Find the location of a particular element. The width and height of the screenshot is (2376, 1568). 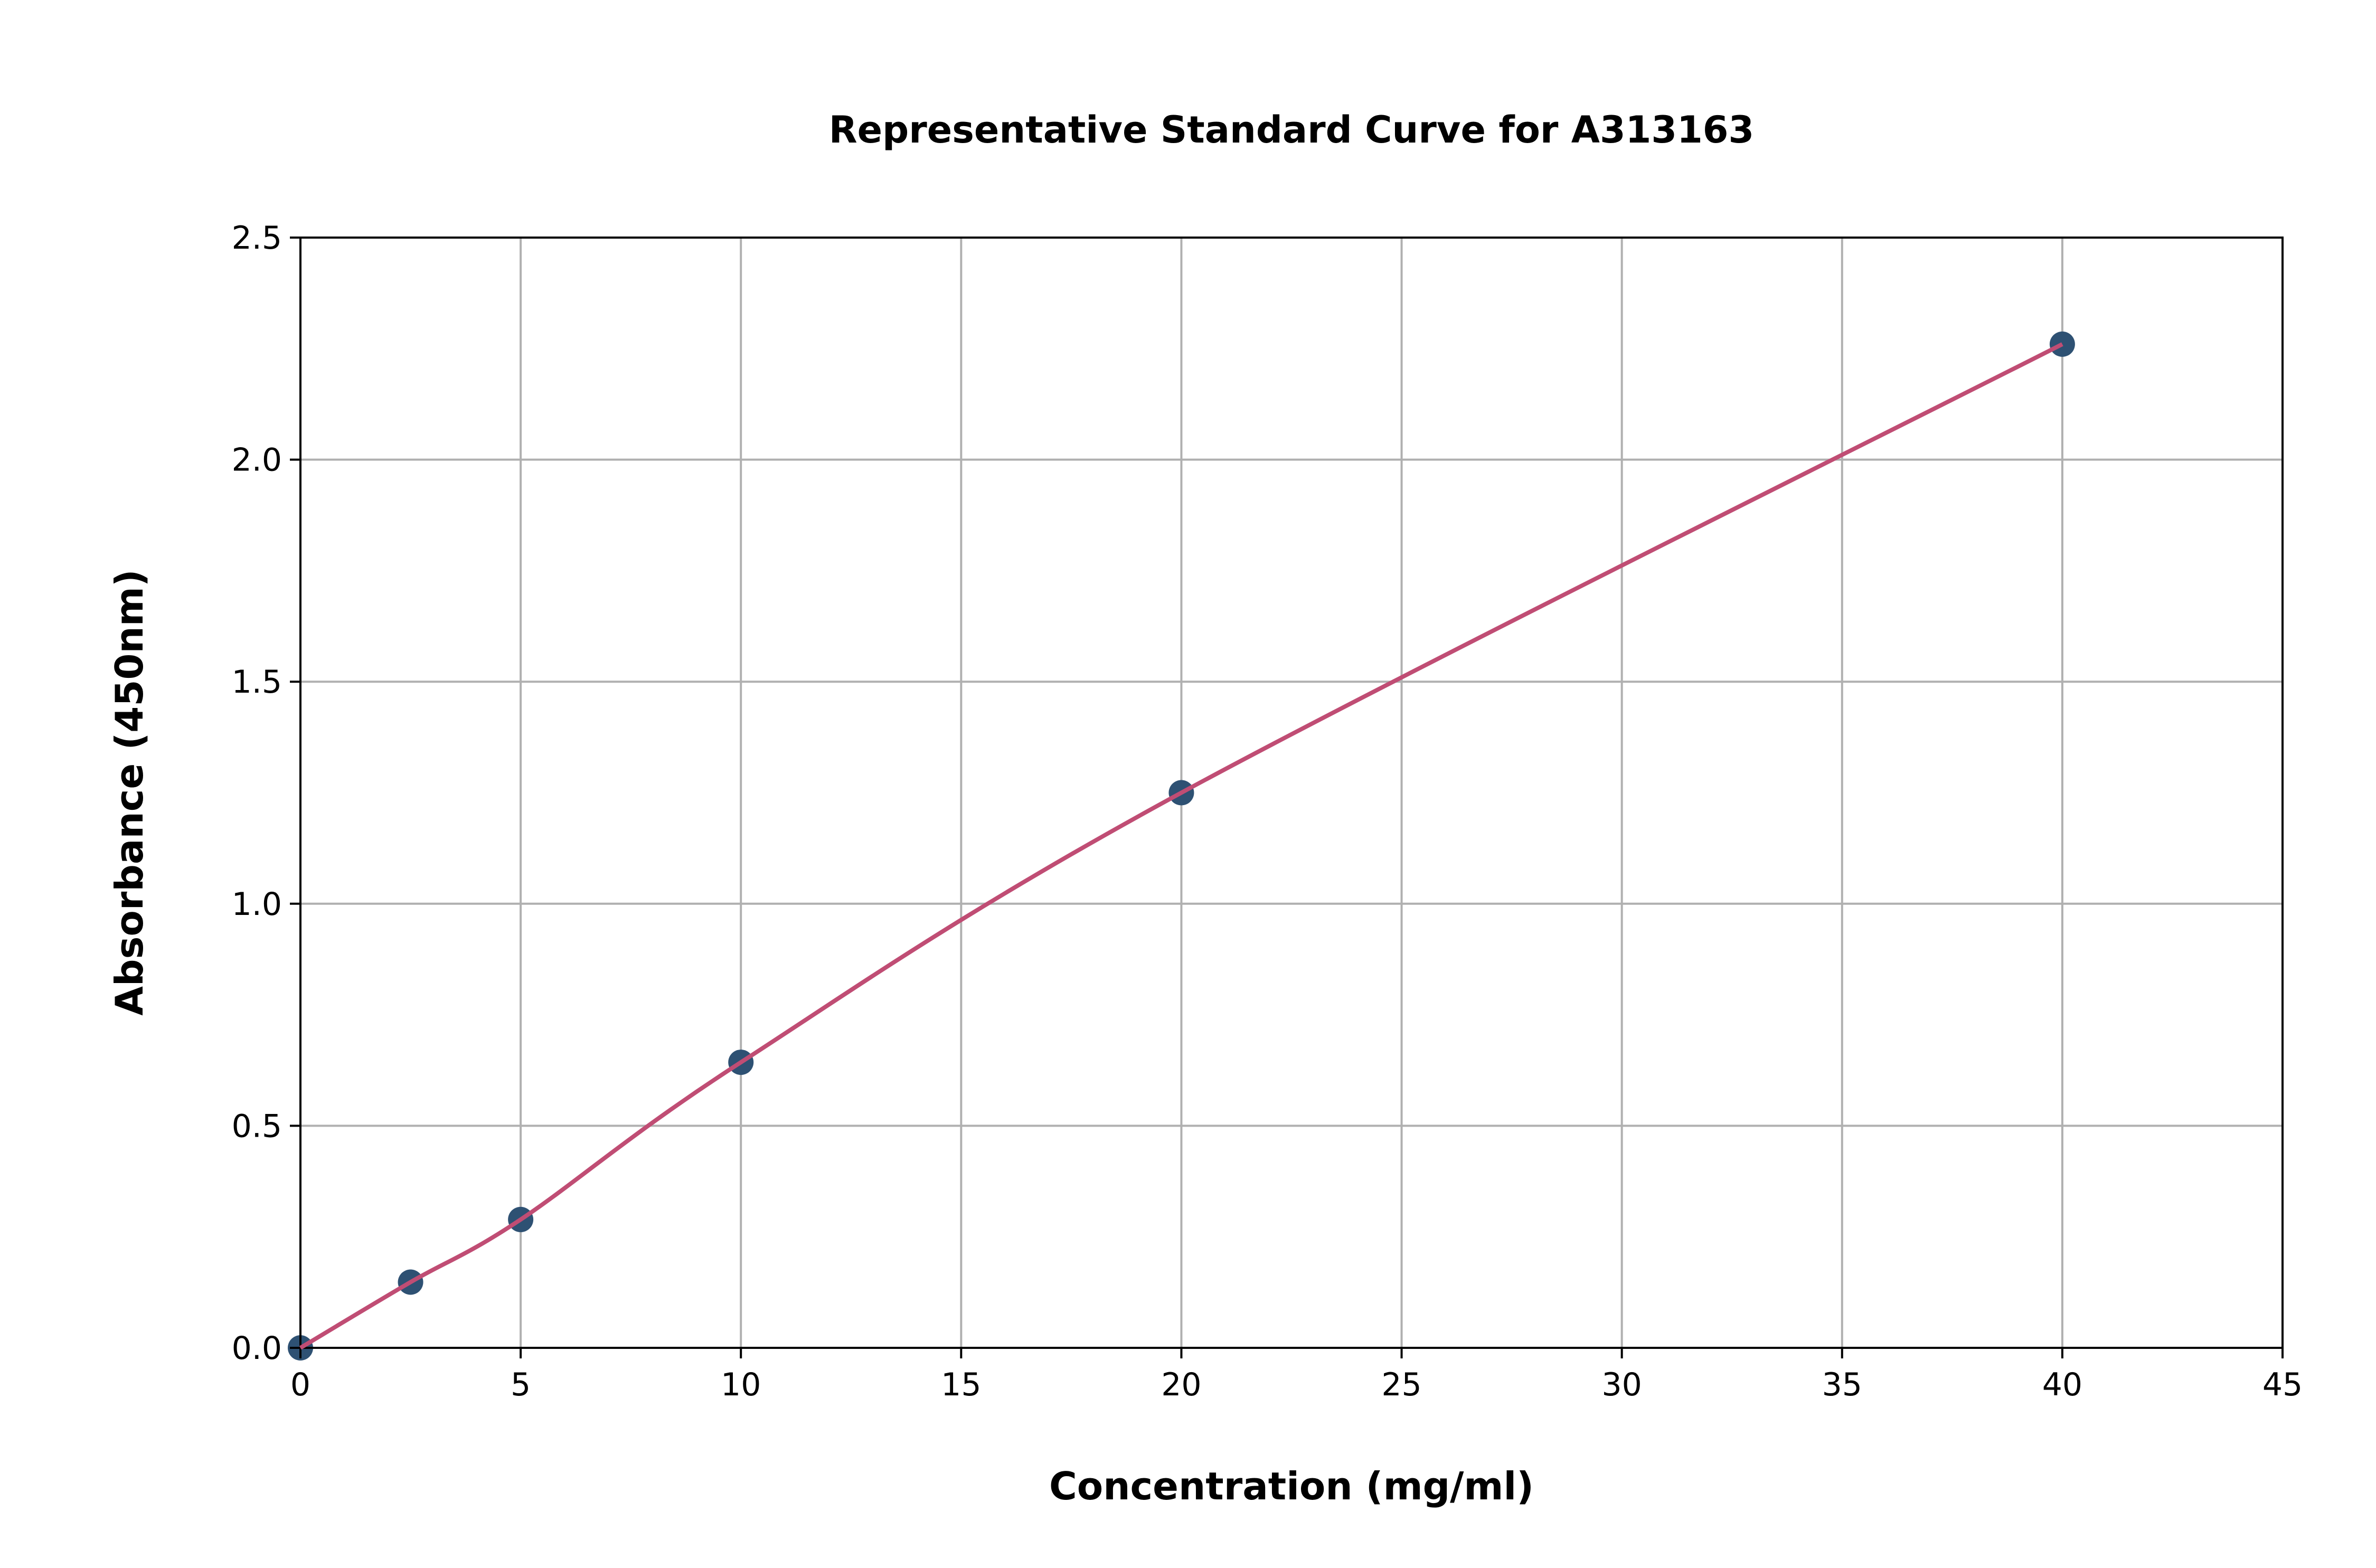

x-tick-label: 5 is located at coordinates (521, 1384).